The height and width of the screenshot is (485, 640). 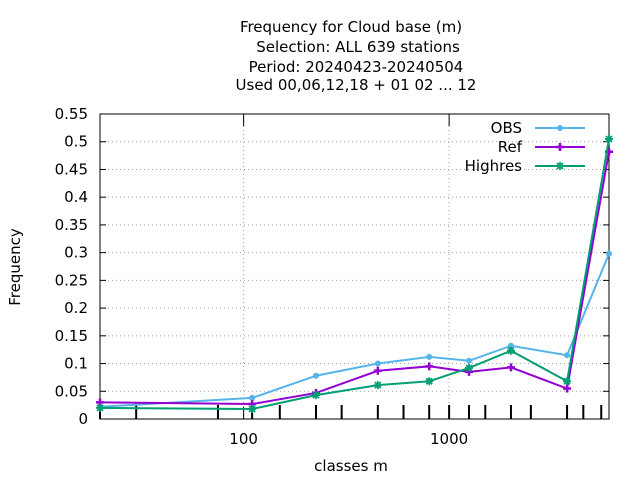 I want to click on legend-label: Highres, so click(x=494, y=166).